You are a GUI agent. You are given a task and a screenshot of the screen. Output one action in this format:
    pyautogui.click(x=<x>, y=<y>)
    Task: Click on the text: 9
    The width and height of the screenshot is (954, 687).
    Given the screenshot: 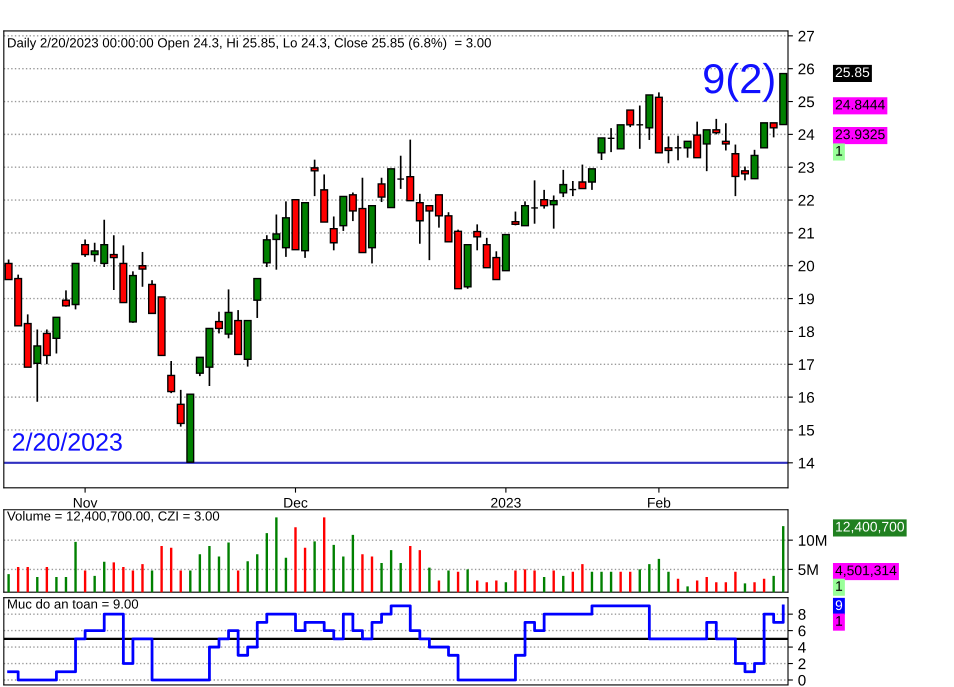 What is the action you would take?
    pyautogui.click(x=839, y=605)
    